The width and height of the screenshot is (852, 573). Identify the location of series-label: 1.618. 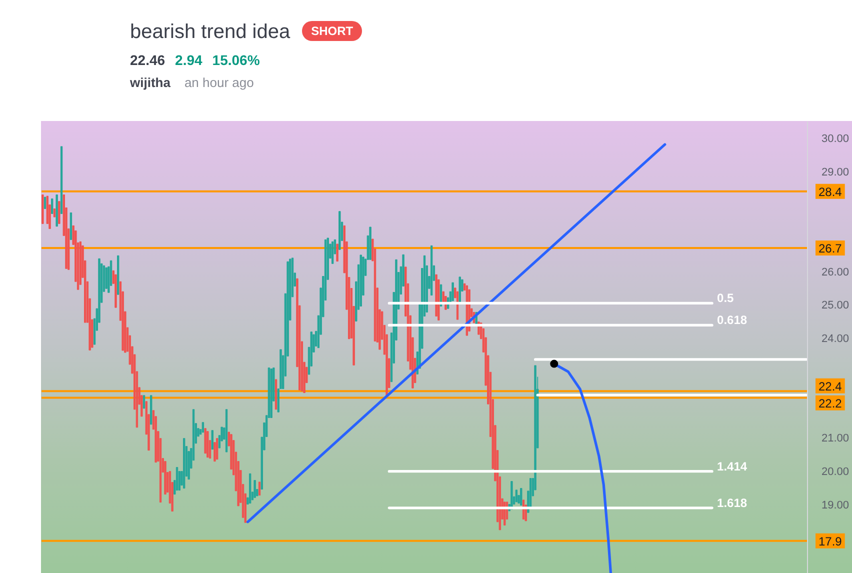
(732, 503).